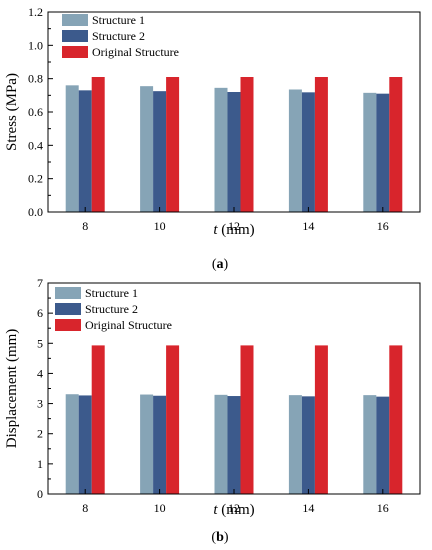  I want to click on y-tick-label: 0.0, so click(35, 212).